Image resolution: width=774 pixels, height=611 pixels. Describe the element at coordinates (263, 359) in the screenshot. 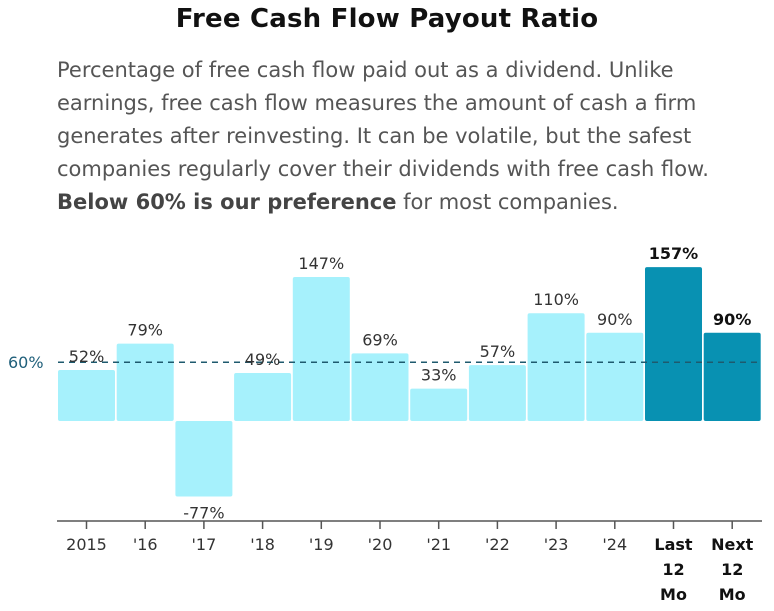

I see `bar-label-4: 49%` at that location.